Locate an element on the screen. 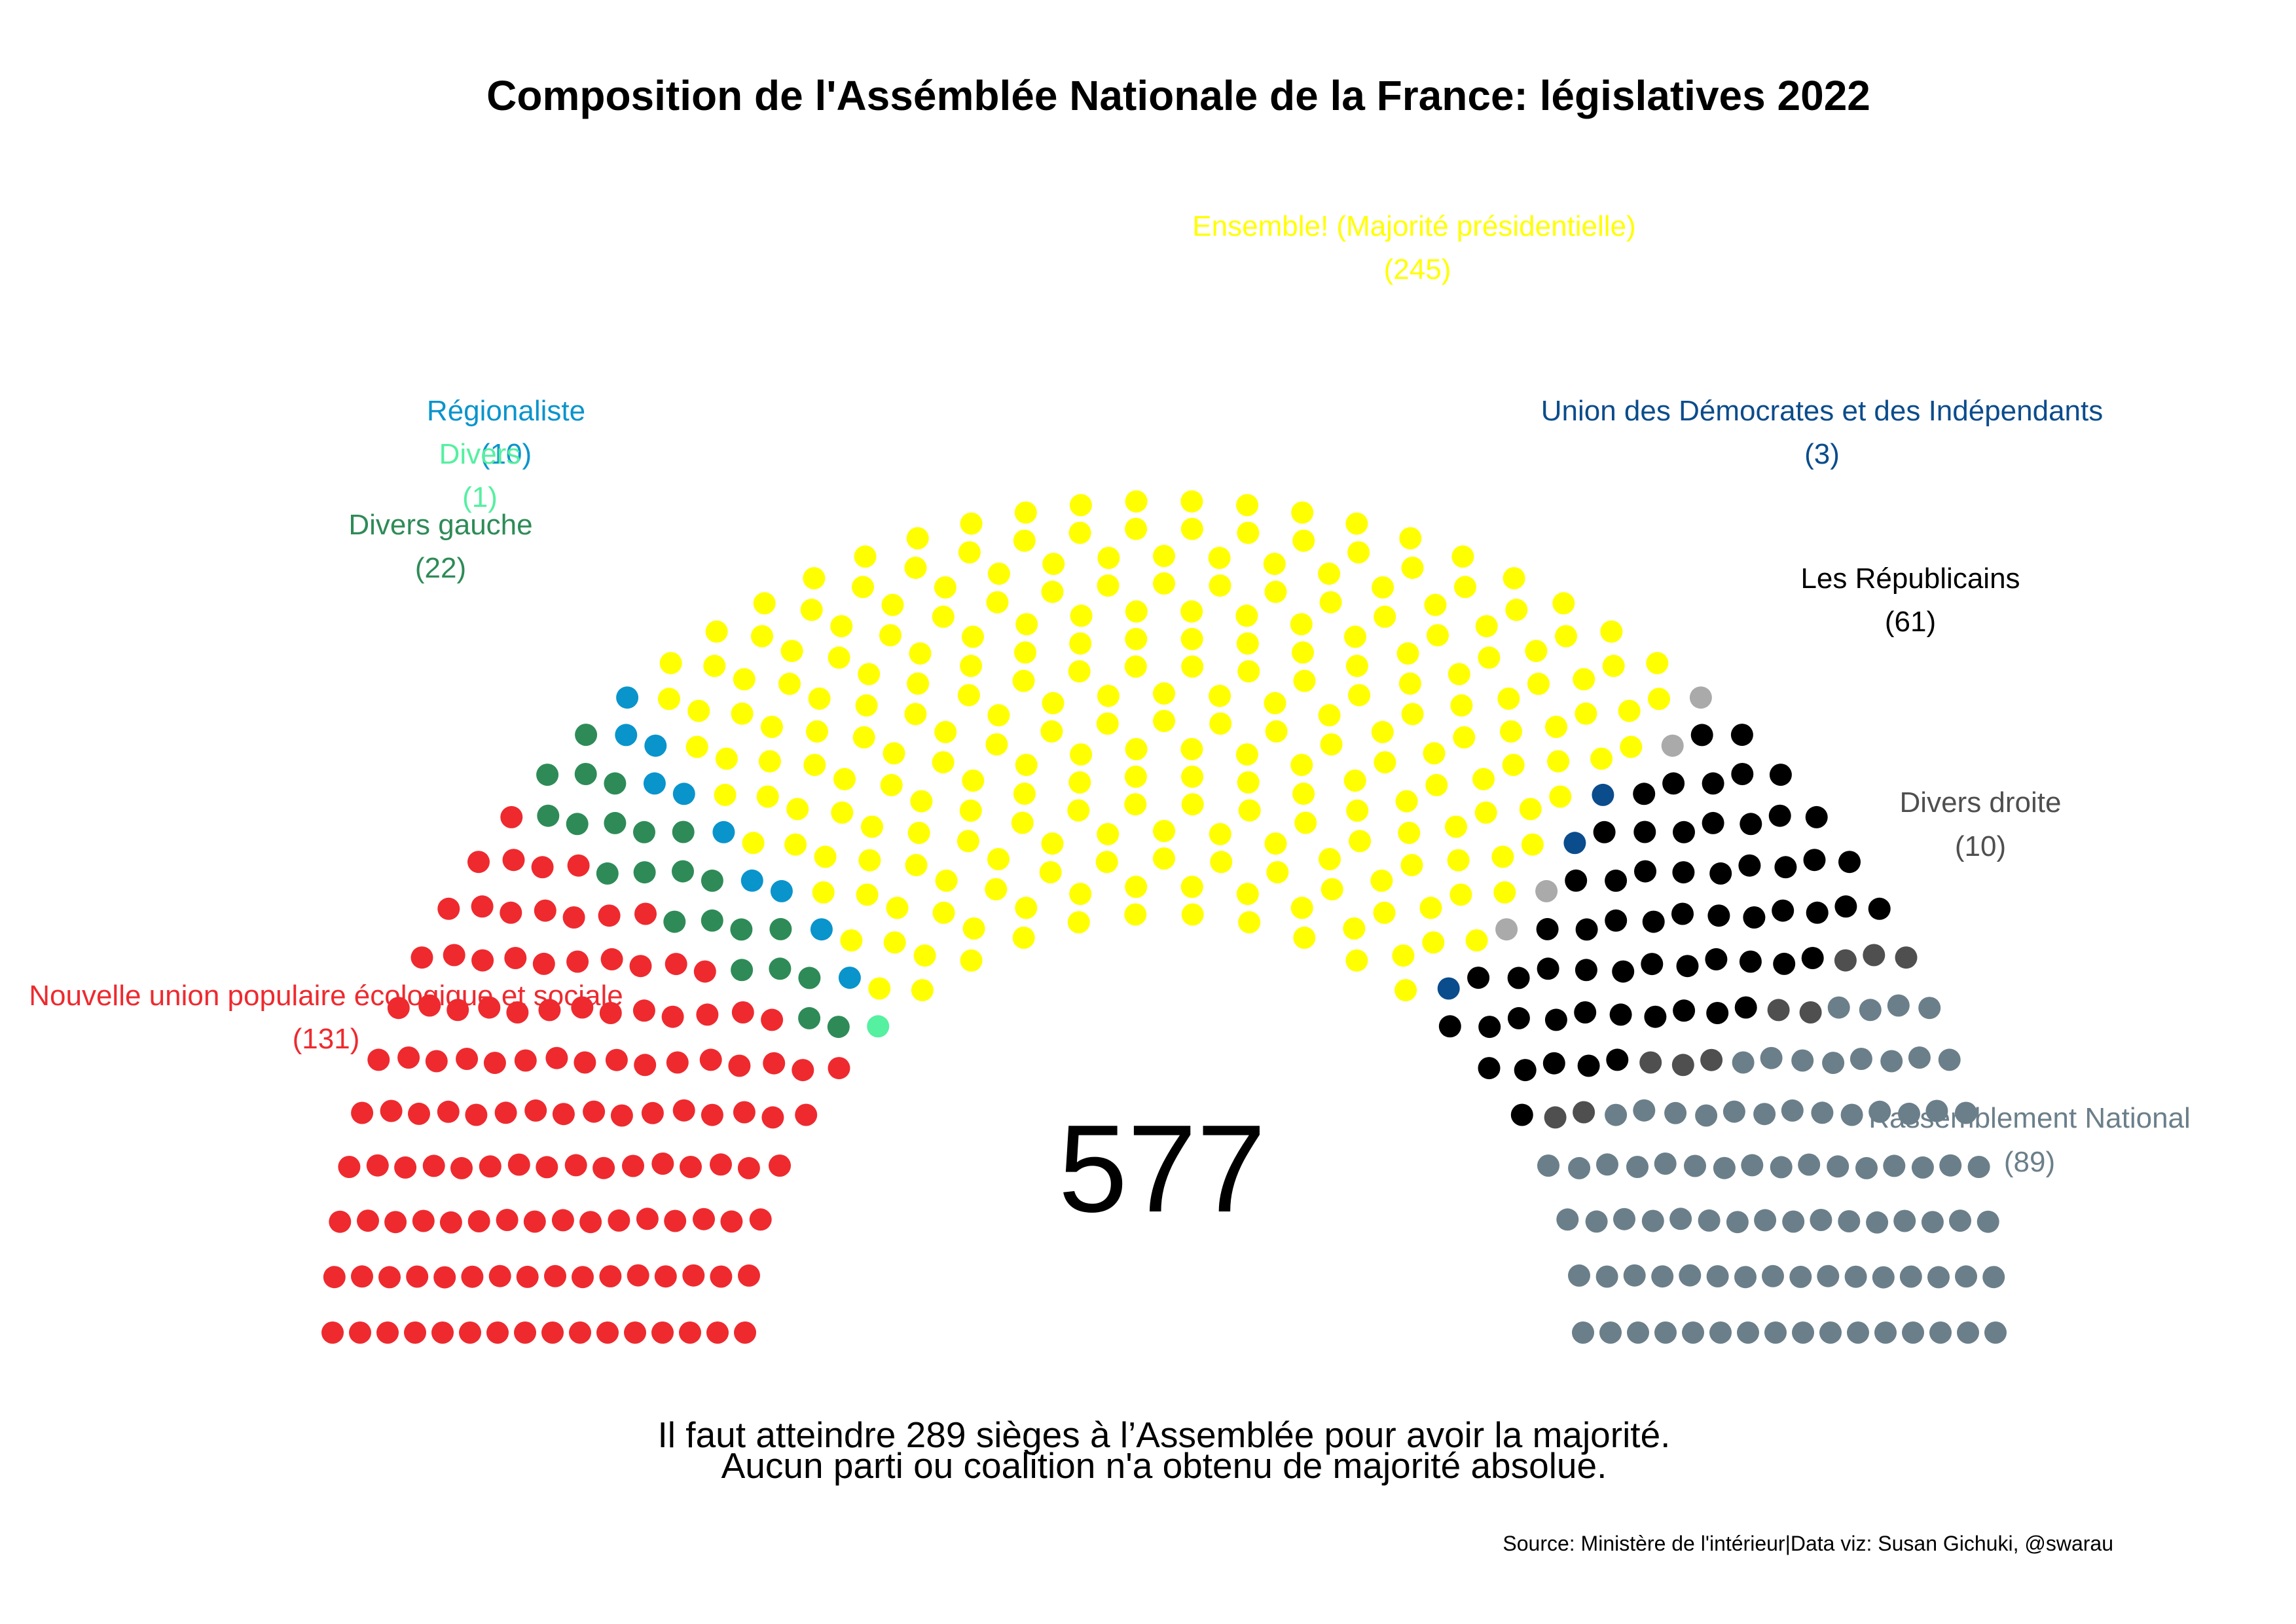  total-seats: 577 is located at coordinates (1162, 1168).